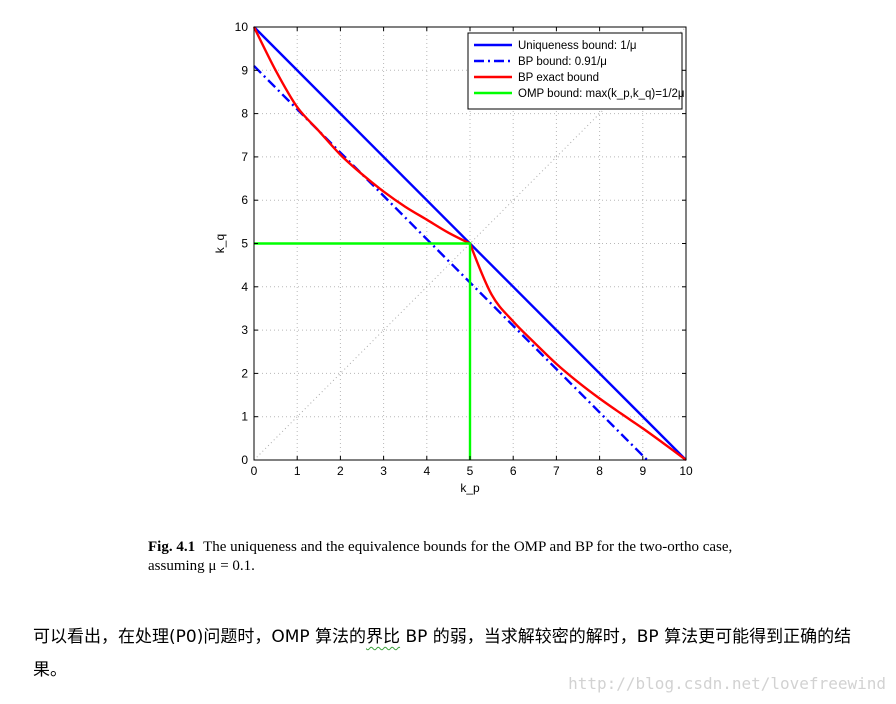 Image resolution: width=896 pixels, height=704 pixels. What do you see at coordinates (558, 78) in the screenshot?
I see `legend-entry-label: BP exact bound` at bounding box center [558, 78].